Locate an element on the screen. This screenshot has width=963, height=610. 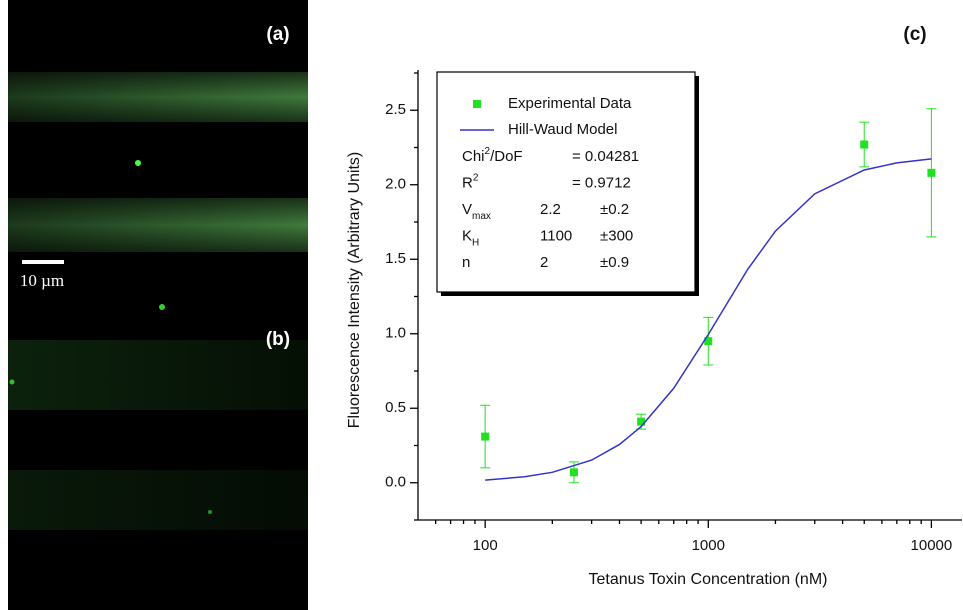
fit-param: Chi2/DoF is located at coordinates (492, 155).